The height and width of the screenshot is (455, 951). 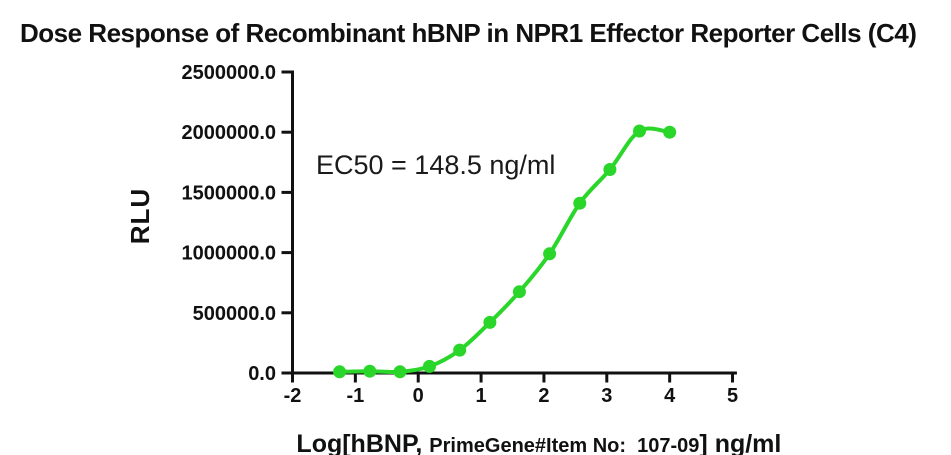 What do you see at coordinates (732, 396) in the screenshot?
I see `x-tick-label: 5` at bounding box center [732, 396].